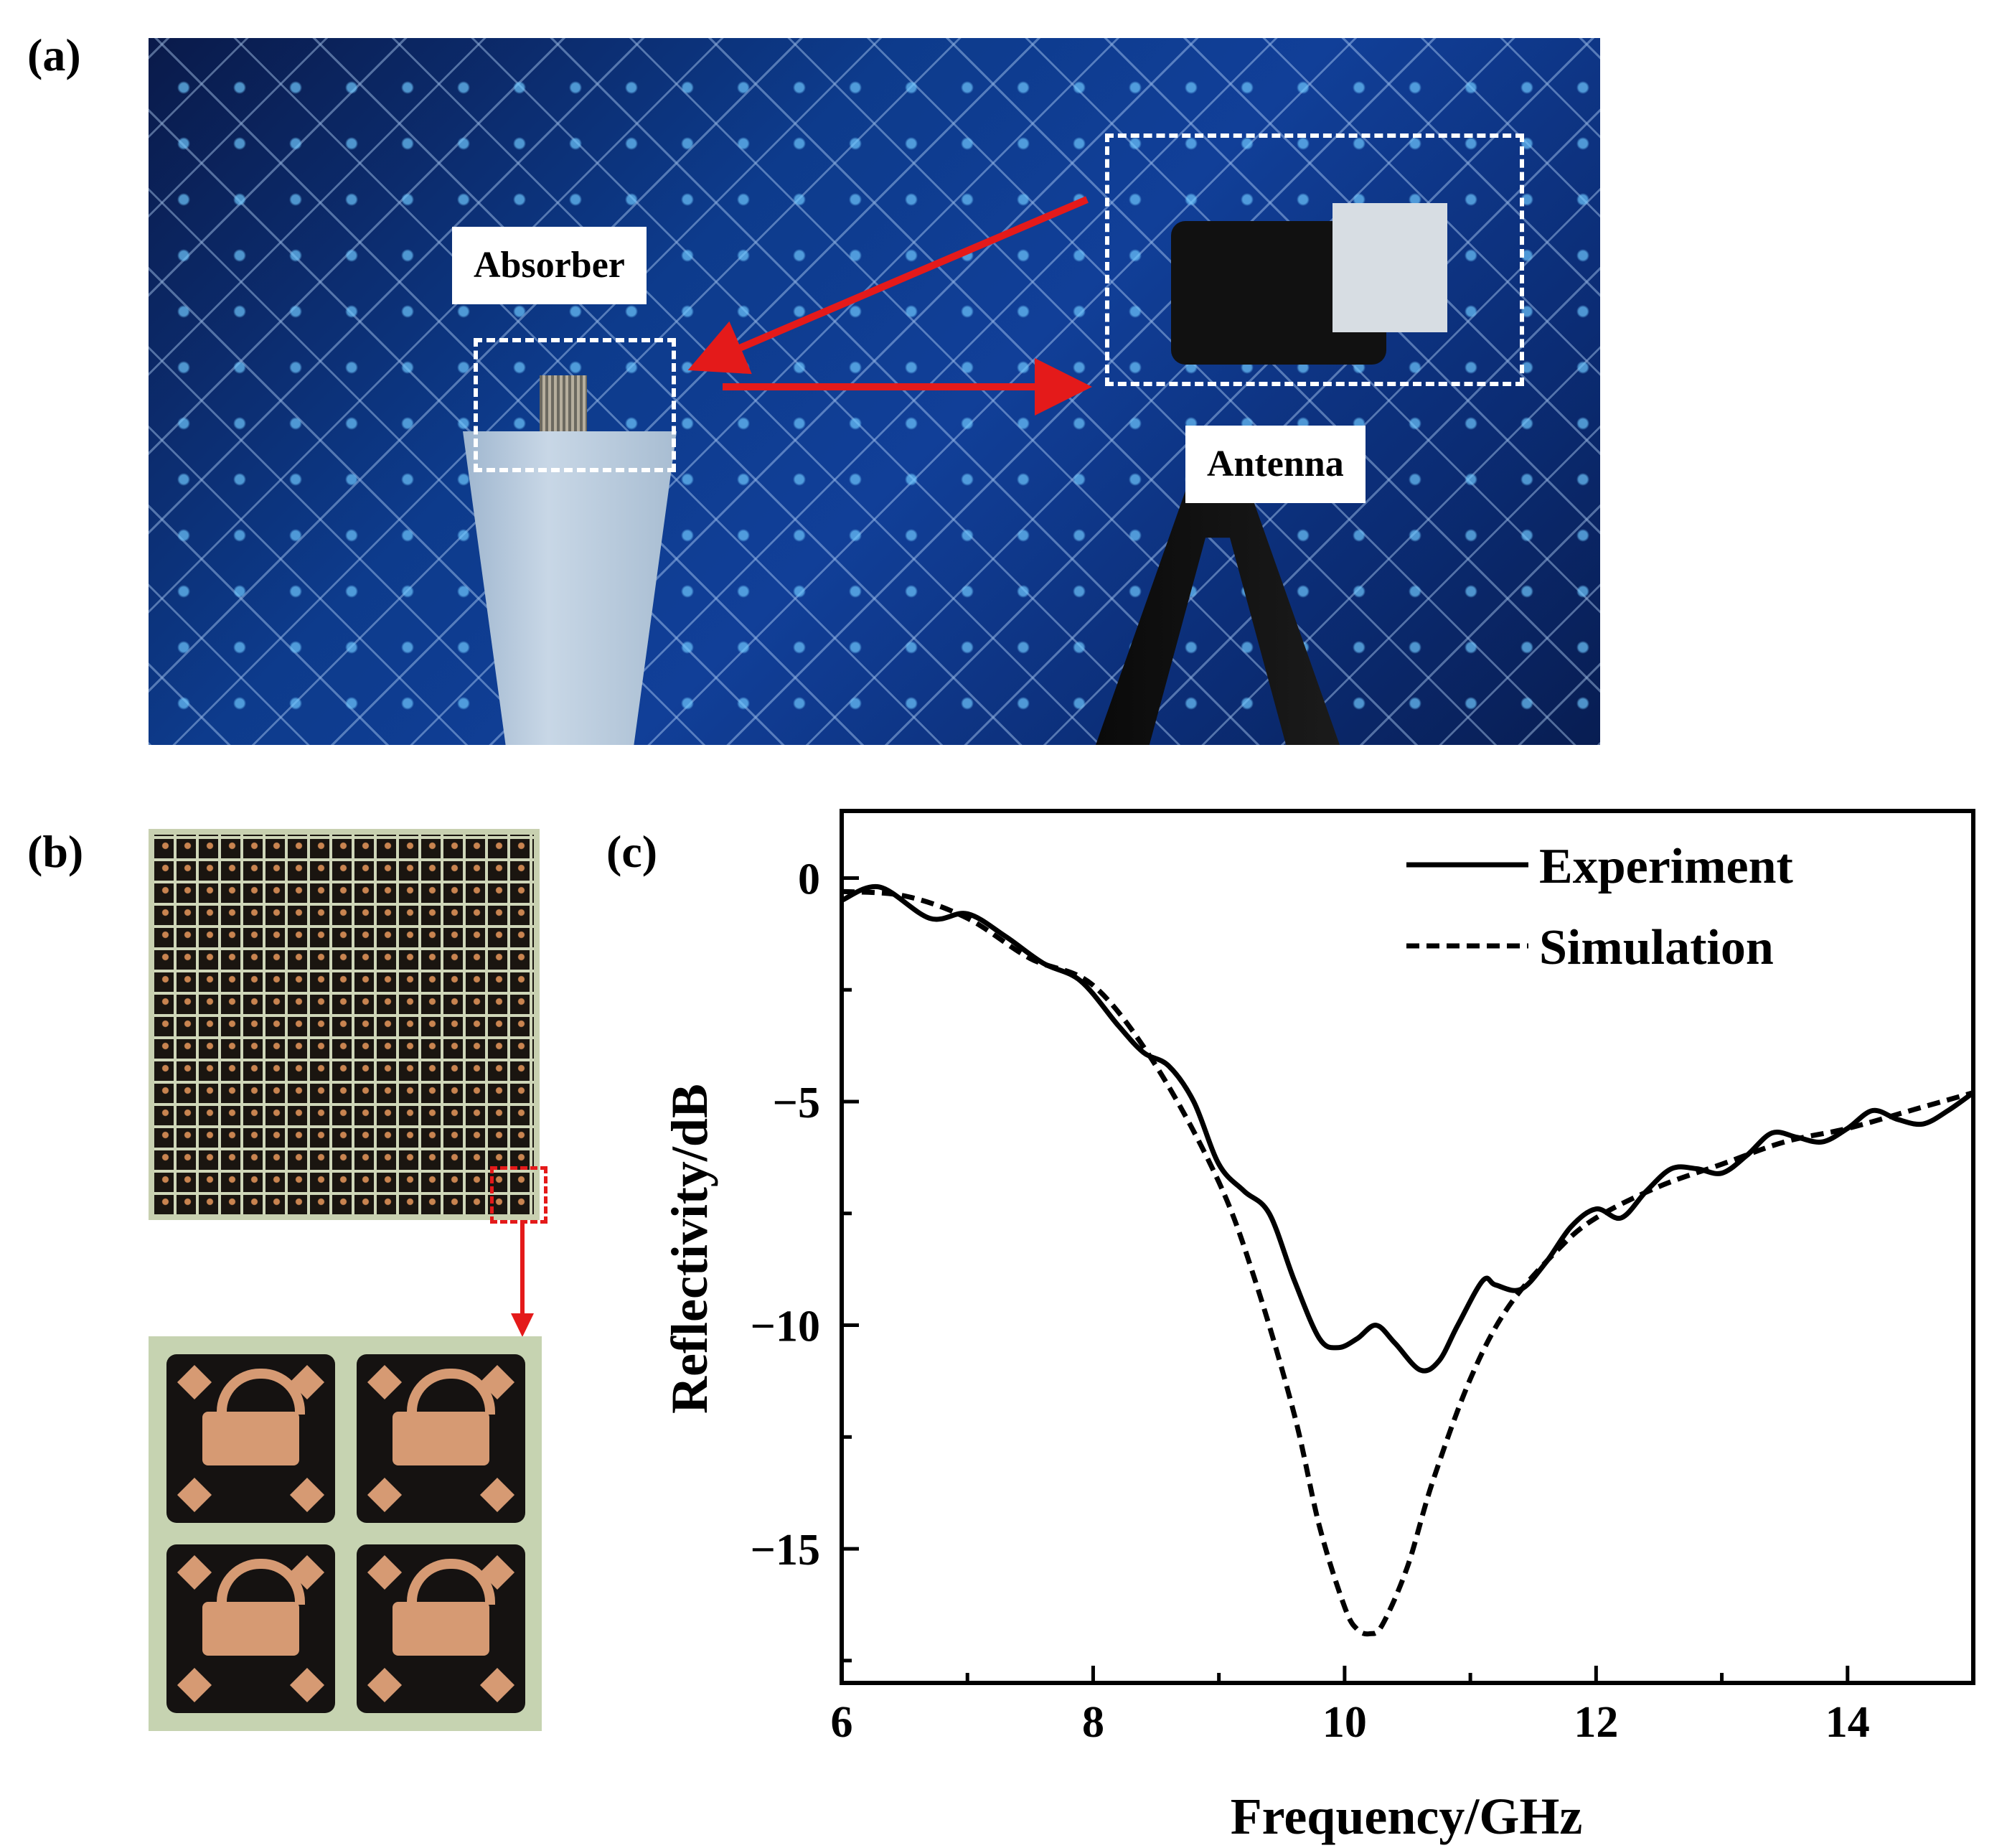 This screenshot has height=1848, width=2007. Describe the element at coordinates (632, 852) in the screenshot. I see `panel-label-c: (c)` at that location.